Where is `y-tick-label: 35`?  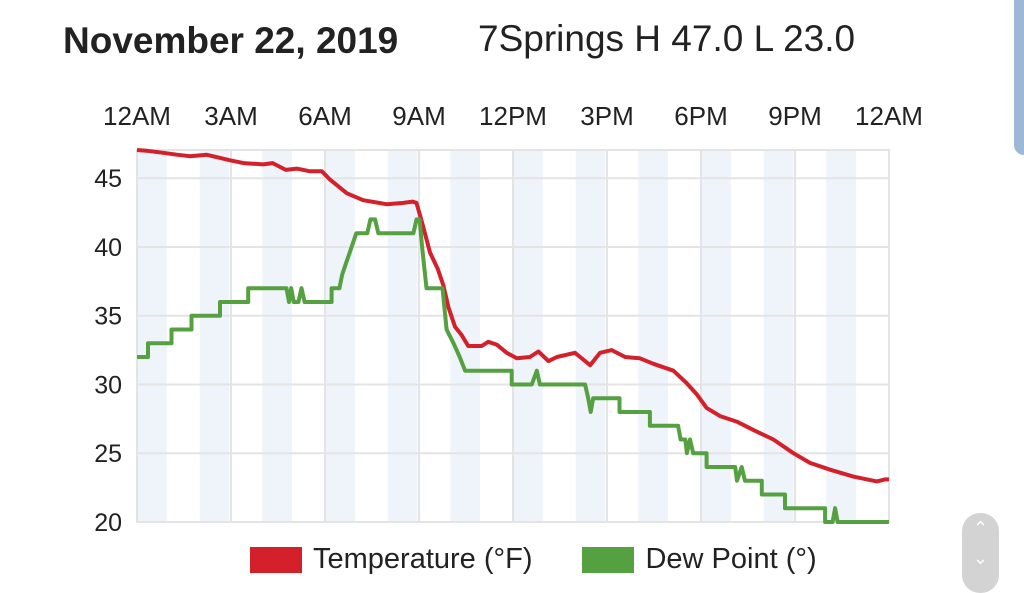 y-tick-label: 35 is located at coordinates (108, 317).